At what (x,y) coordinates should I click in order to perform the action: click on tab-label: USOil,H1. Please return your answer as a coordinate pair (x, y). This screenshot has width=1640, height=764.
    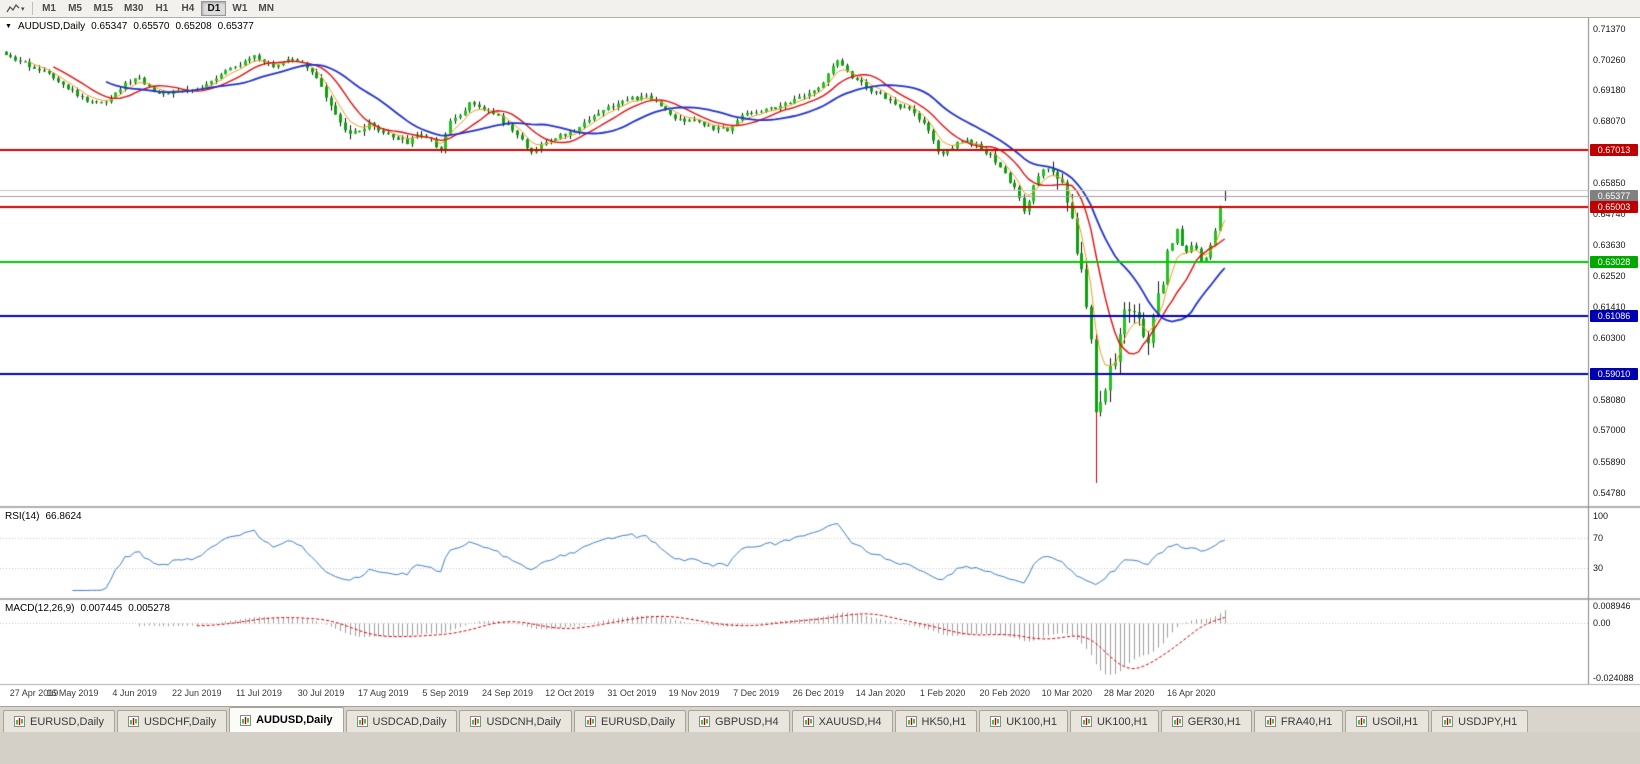
    Looking at the image, I should click on (1395, 721).